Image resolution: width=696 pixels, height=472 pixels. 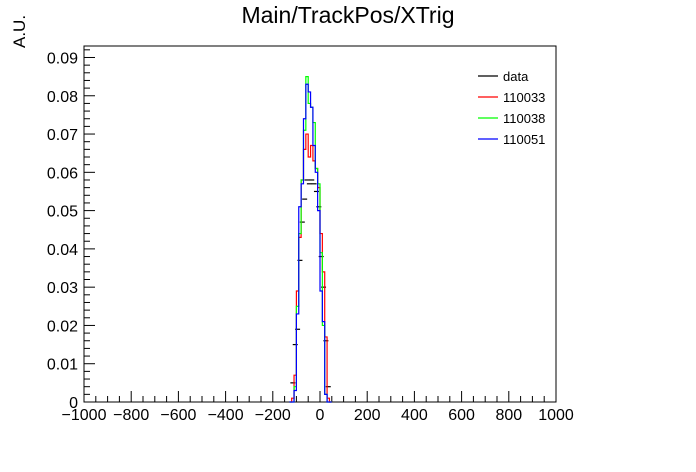 I want to click on x-tick-label: 0, so click(x=320, y=415).